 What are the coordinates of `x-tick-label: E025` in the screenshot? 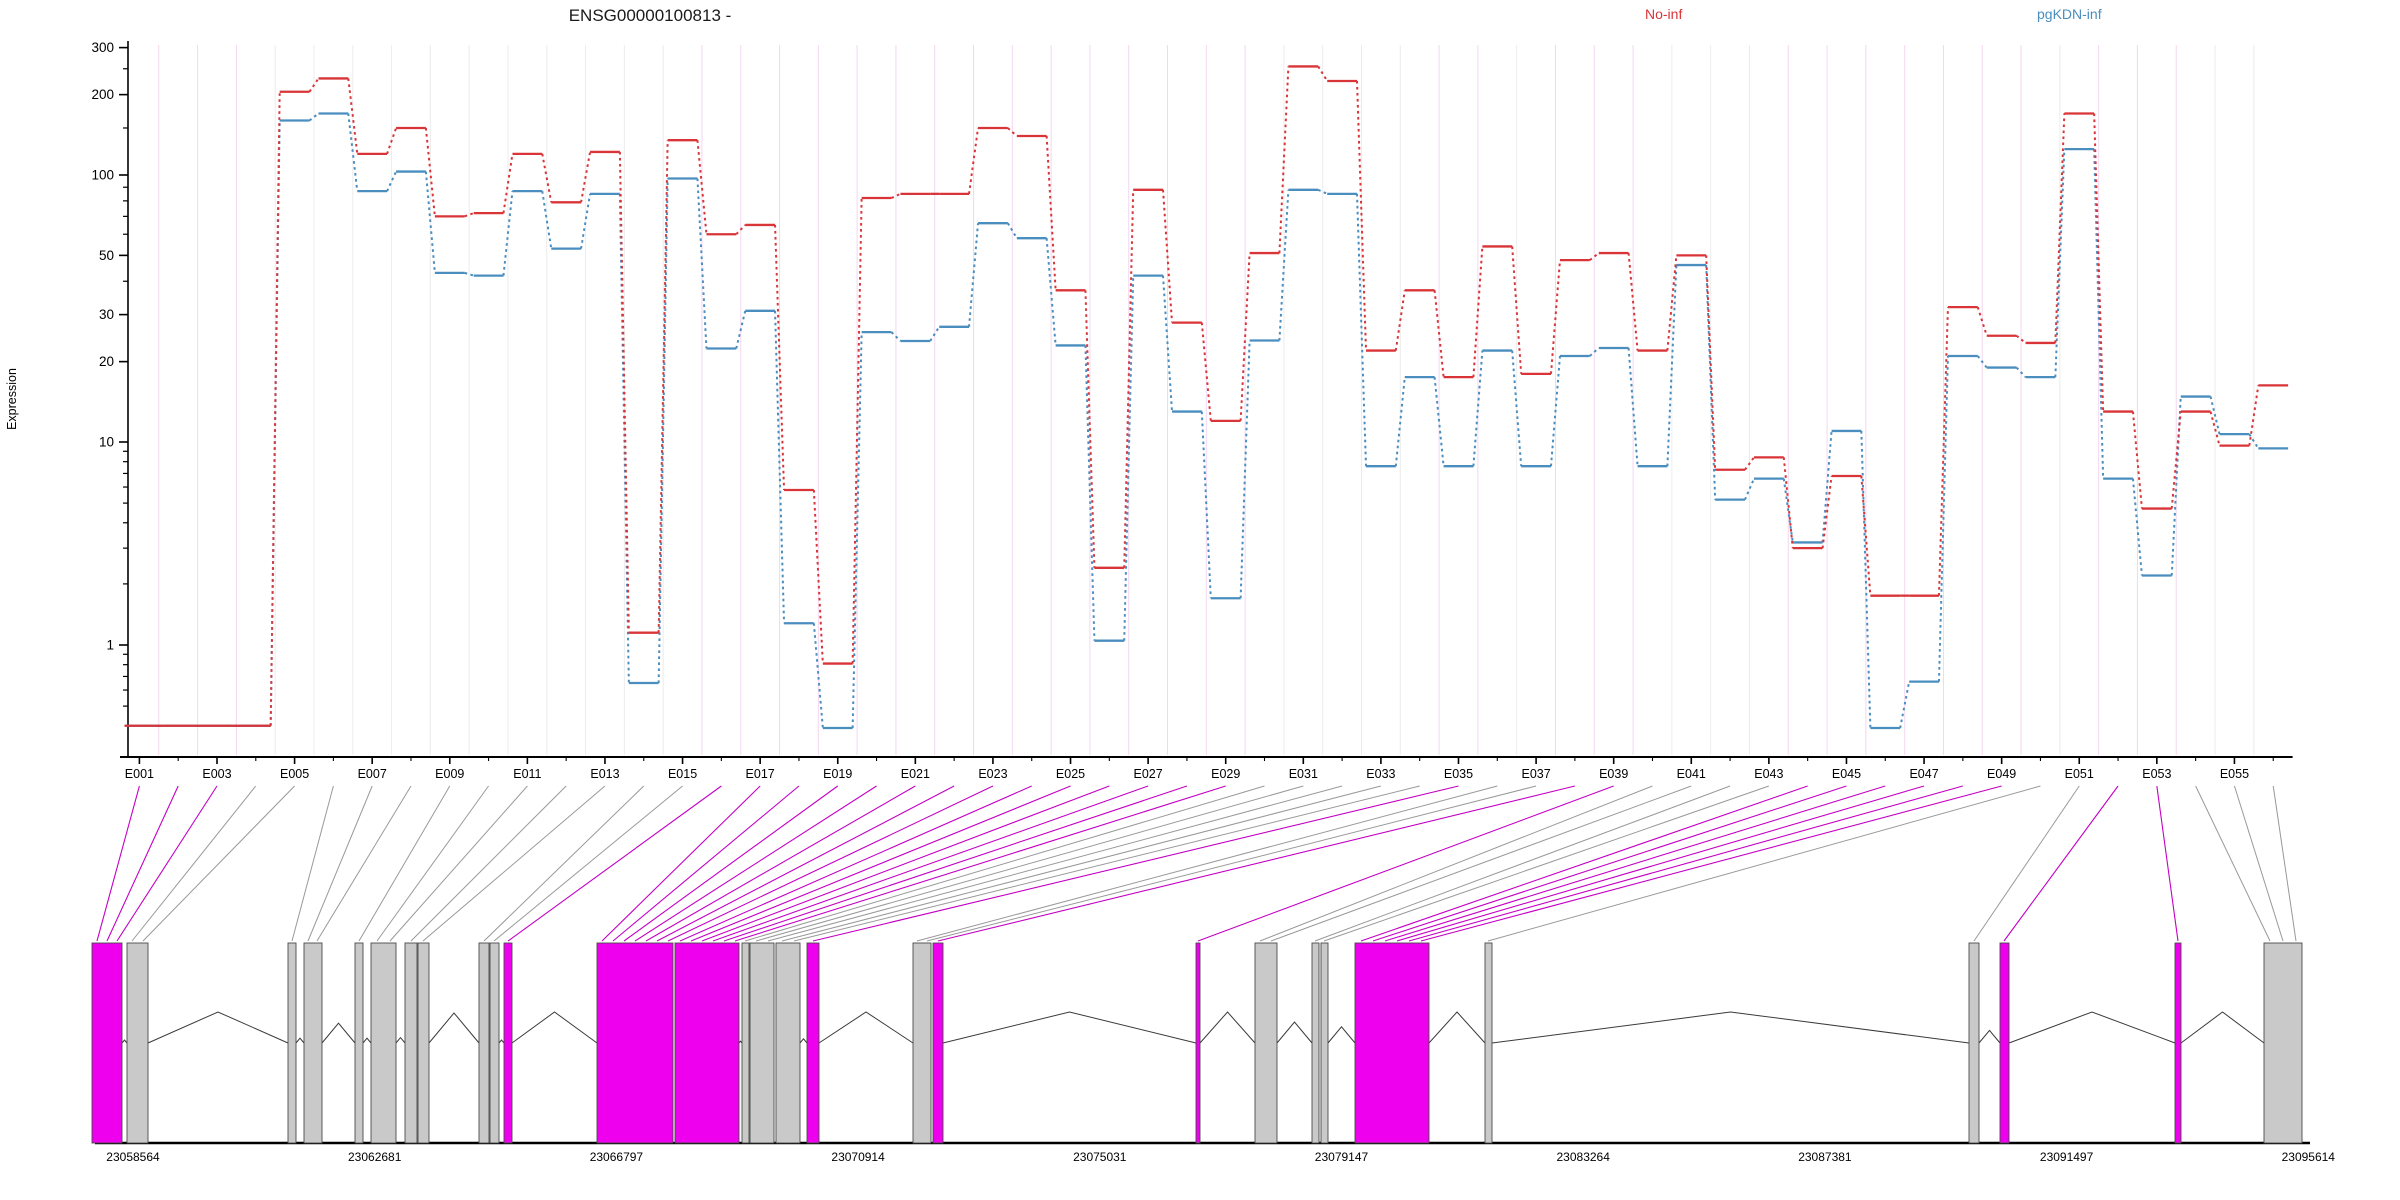 It's located at (1070, 774).